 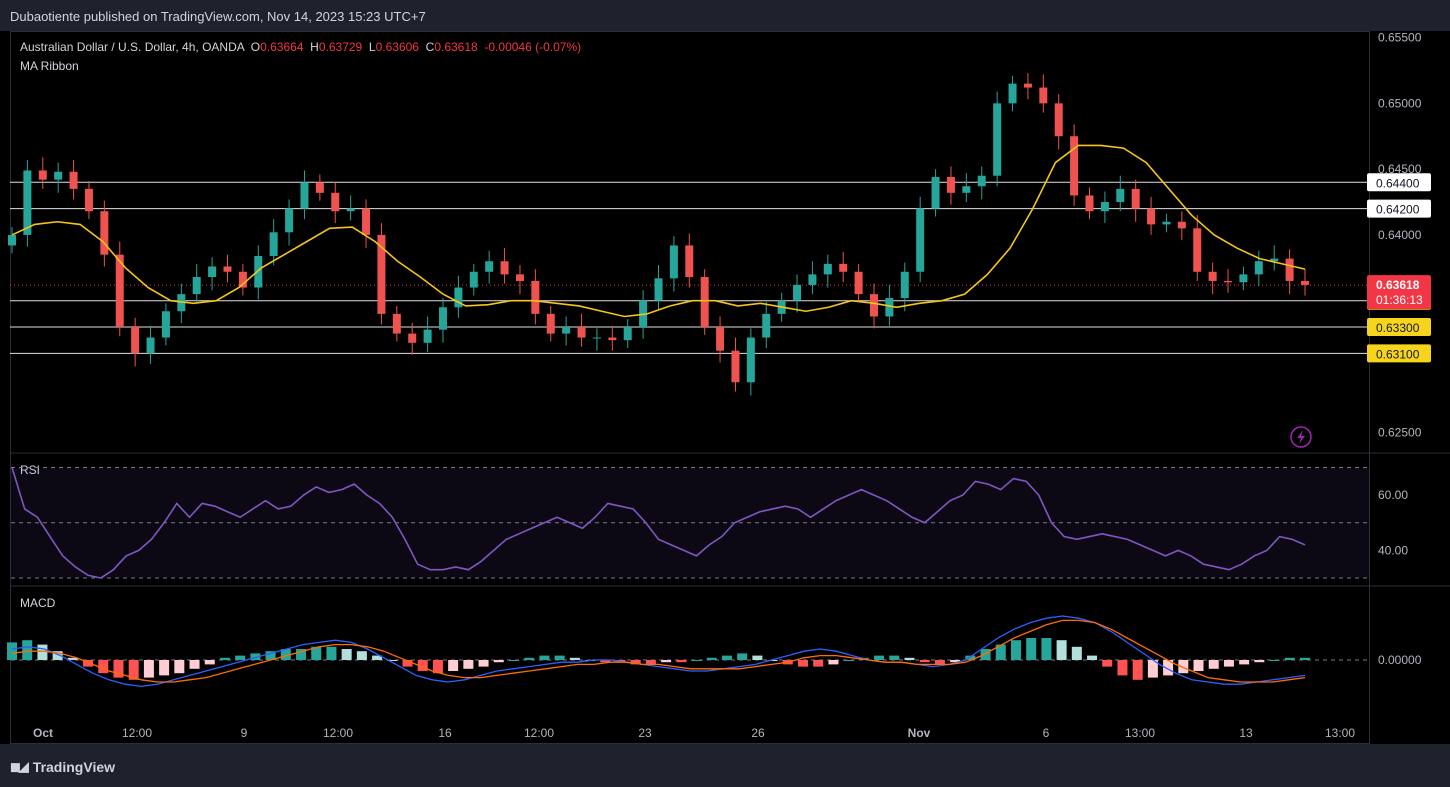 What do you see at coordinates (690, 523) in the screenshot?
I see `rsi-pane` at bounding box center [690, 523].